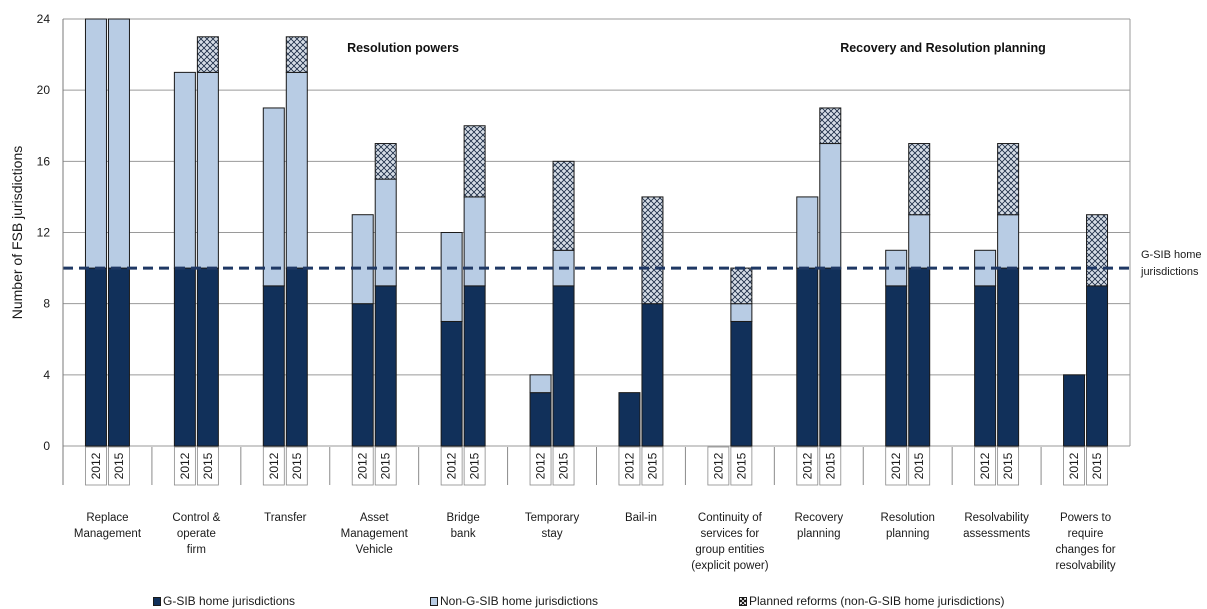 Image resolution: width=1207 pixels, height=609 pixels. I want to click on category-label: Management, so click(108, 534).